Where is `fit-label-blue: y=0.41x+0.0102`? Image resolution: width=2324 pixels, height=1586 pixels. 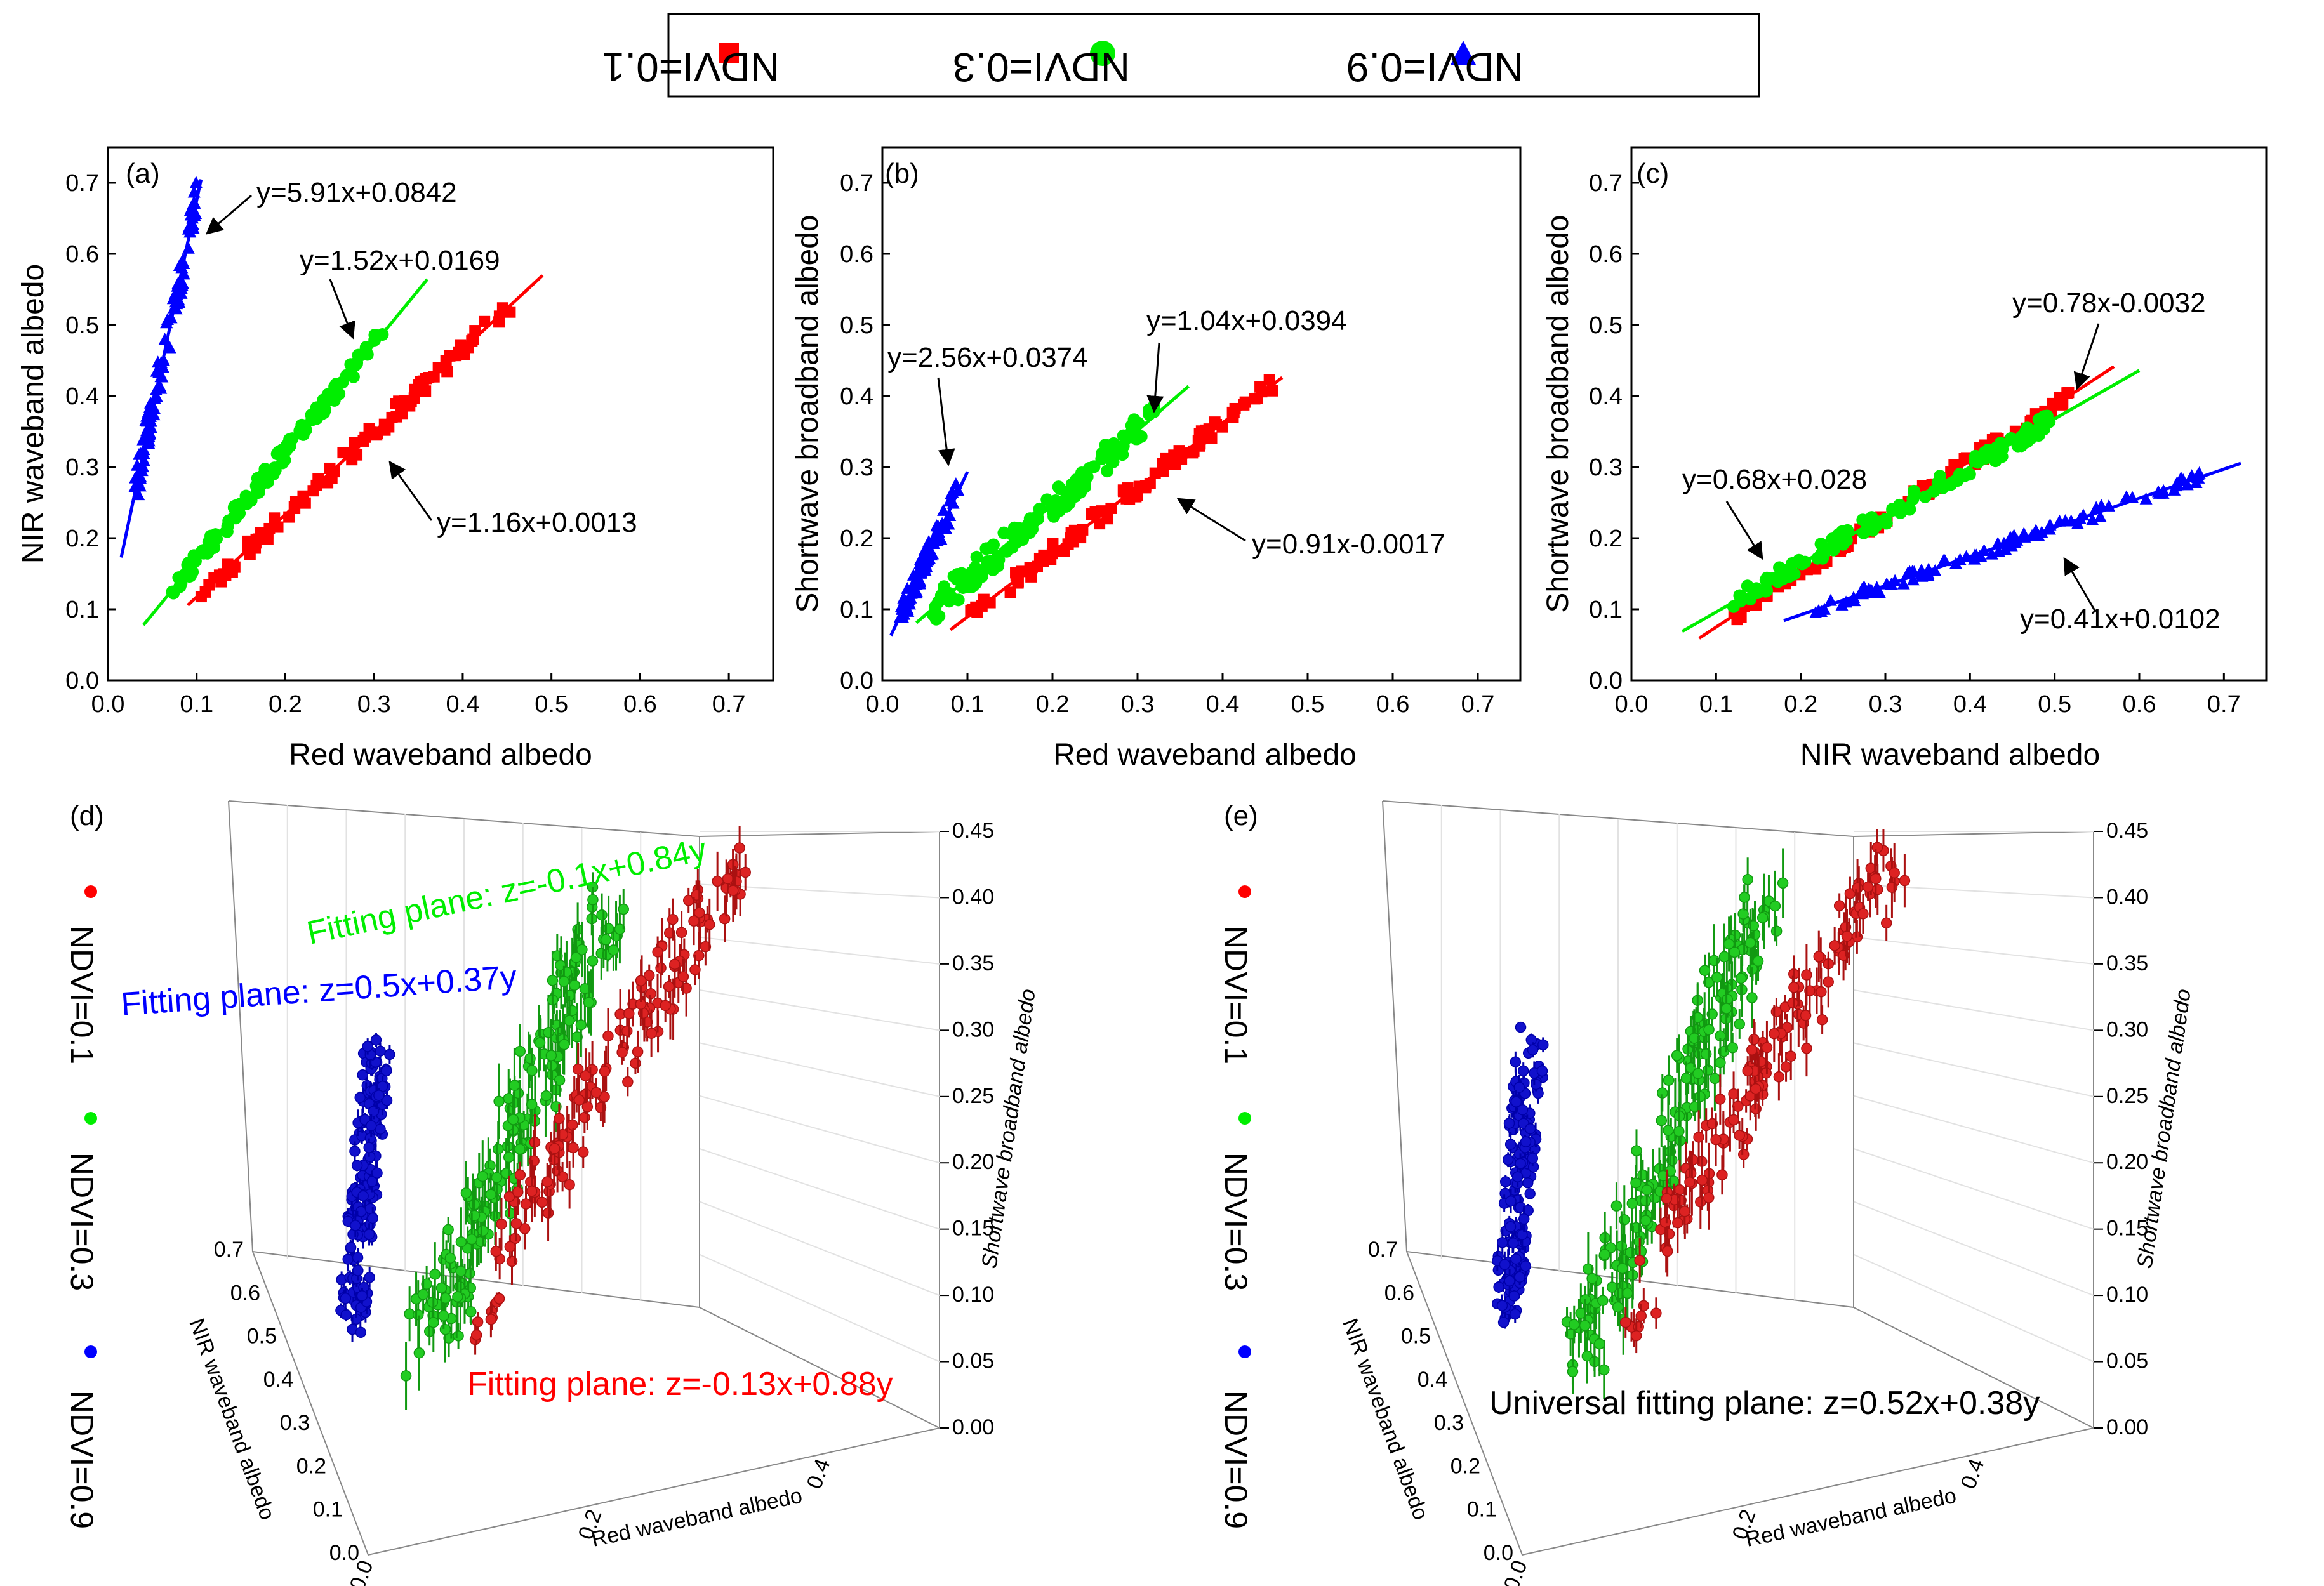 fit-label-blue: y=0.41x+0.0102 is located at coordinates (2120, 619).